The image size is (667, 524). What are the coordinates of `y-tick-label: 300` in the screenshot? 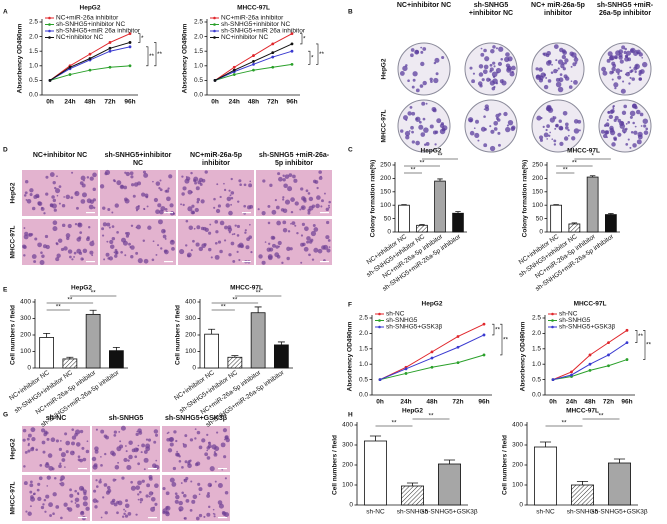 It's located at (517, 445).